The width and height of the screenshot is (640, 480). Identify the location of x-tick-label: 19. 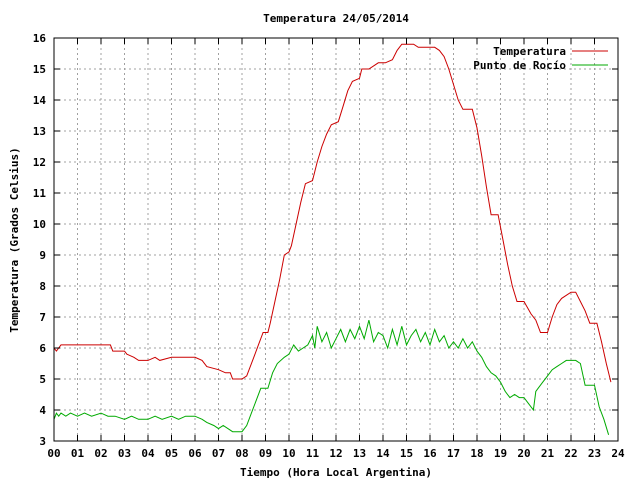
(500, 453).